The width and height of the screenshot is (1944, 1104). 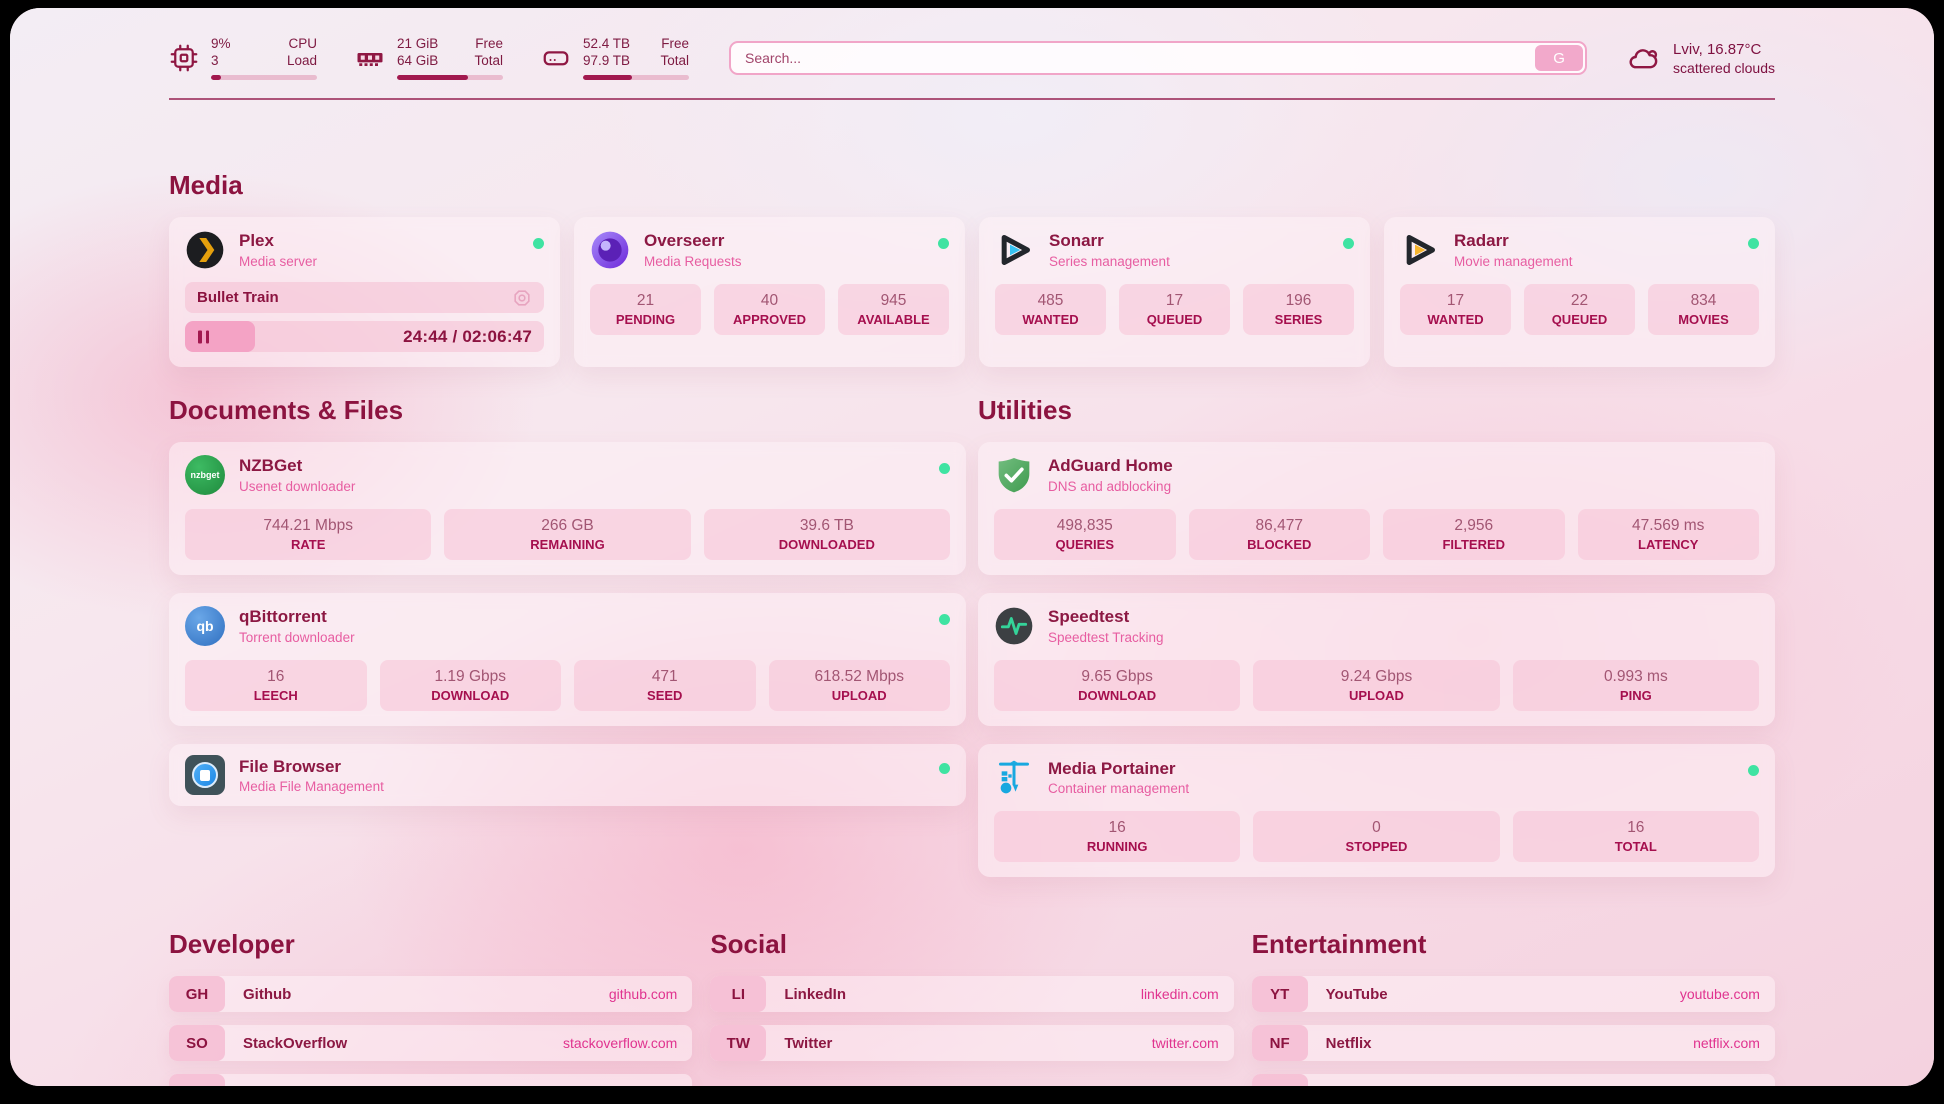 I want to click on stat-box-available: 945 AVAILABLE, so click(x=893, y=310).